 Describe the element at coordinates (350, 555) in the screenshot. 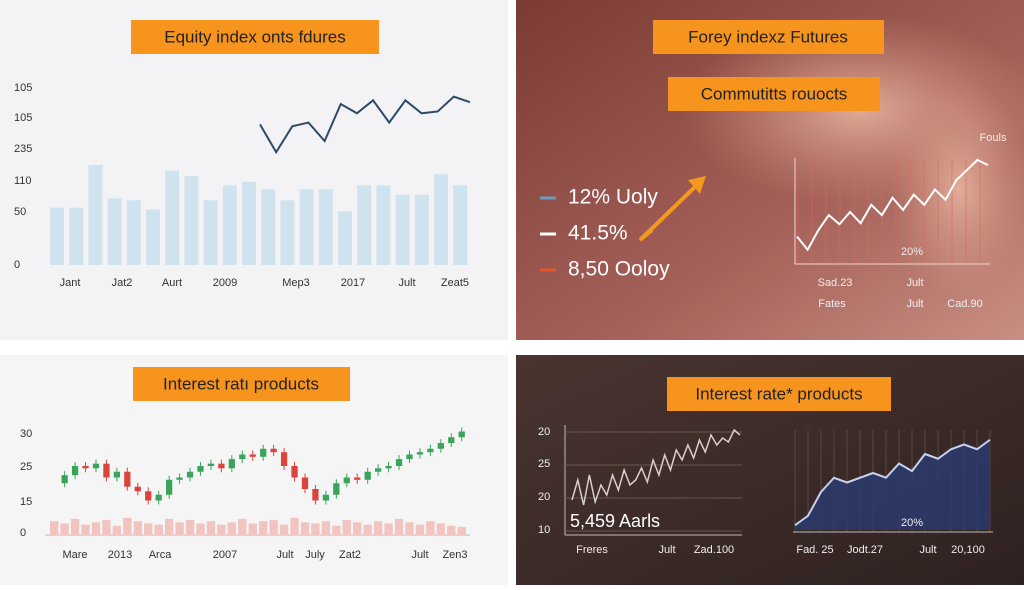

I see `axis-label: Zat2` at that location.